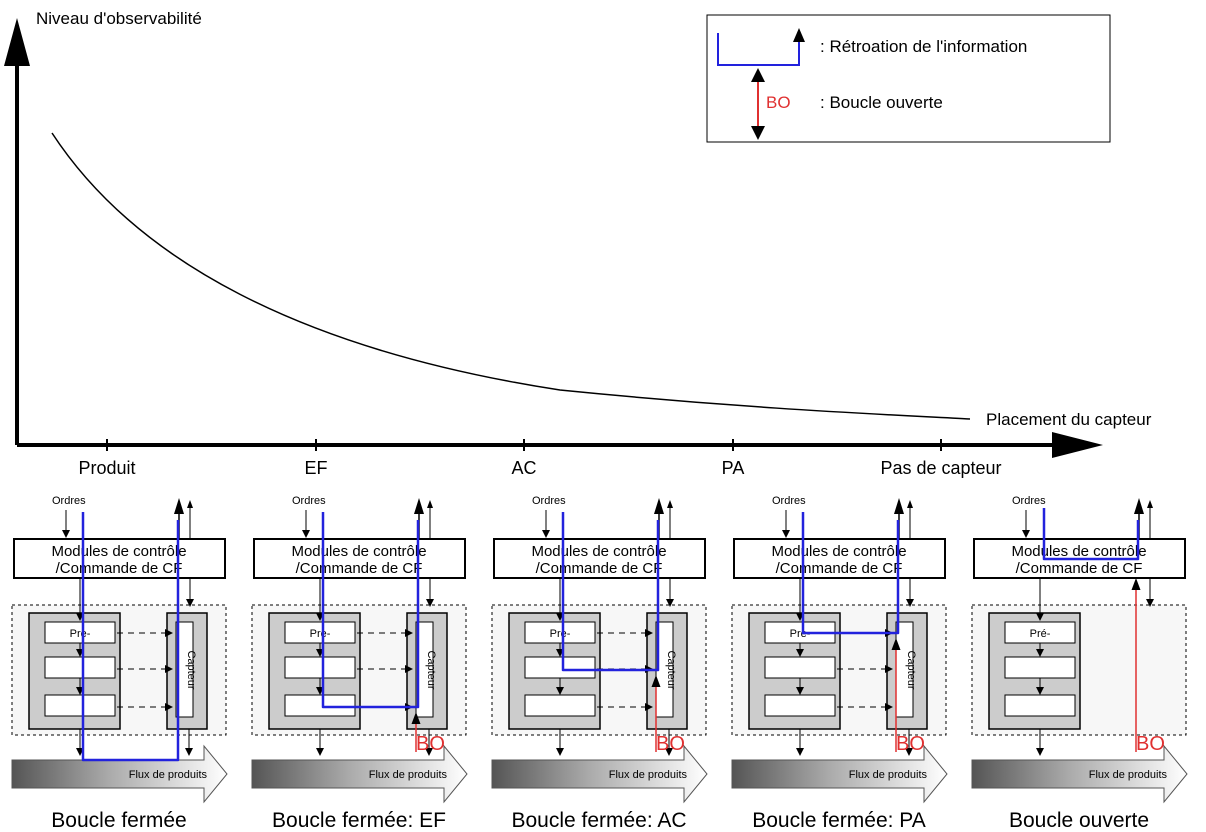 This screenshot has height=832, width=1206. I want to click on legend-open-loop-tag: BO, so click(778, 102).